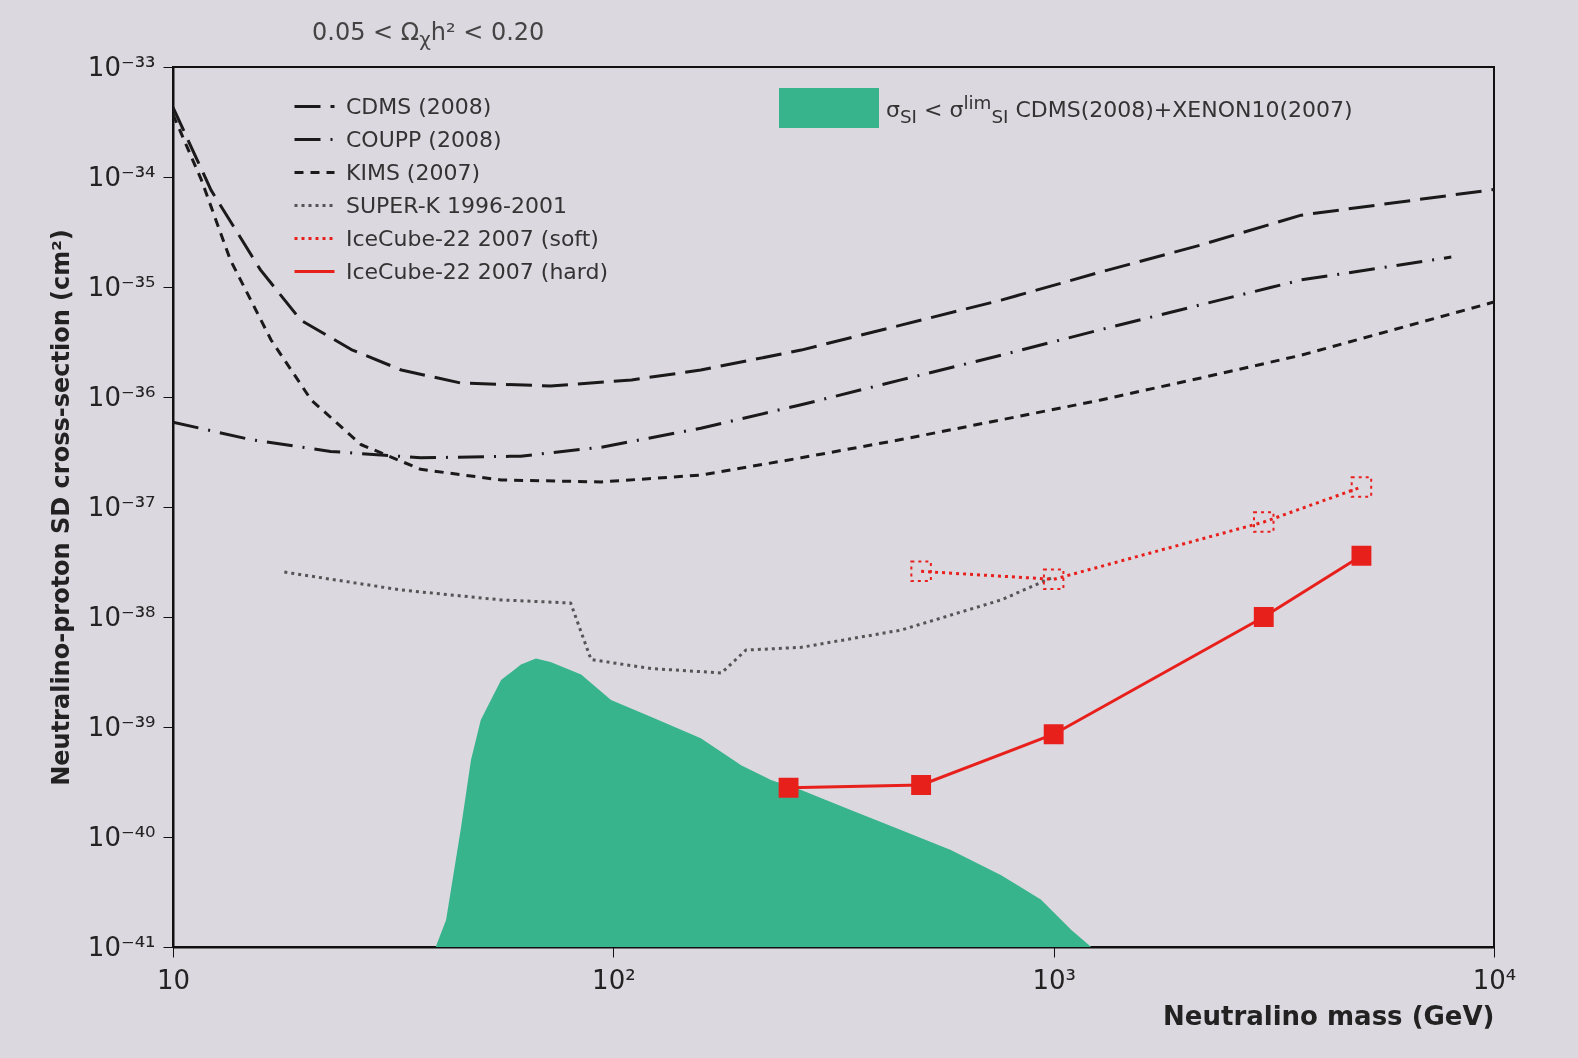  I want to click on legend-label: IceCube-22 2007 (soft), so click(472, 238).